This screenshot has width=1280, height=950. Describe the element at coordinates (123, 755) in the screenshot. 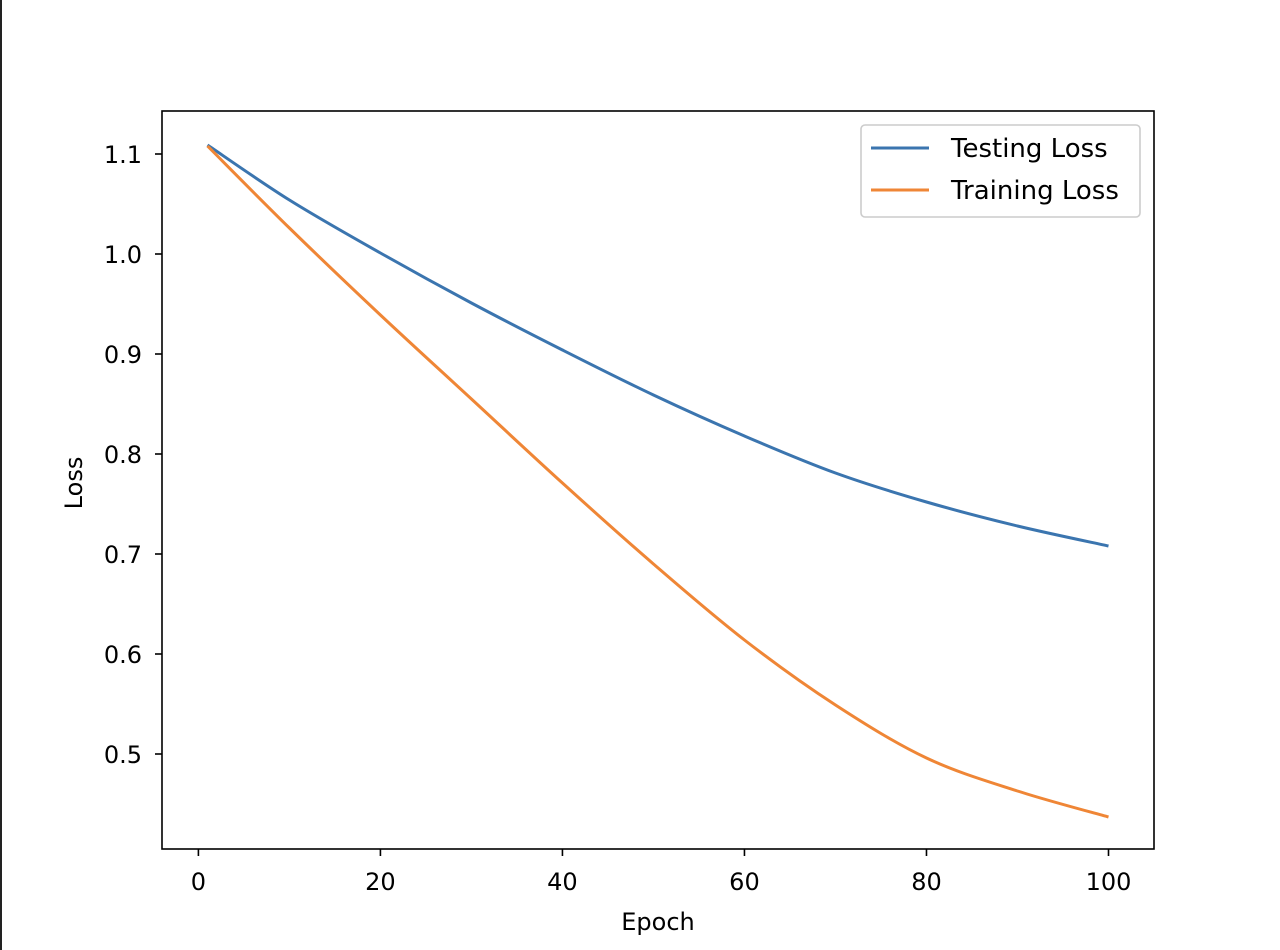

I see `y-tick-label: 0.5` at that location.